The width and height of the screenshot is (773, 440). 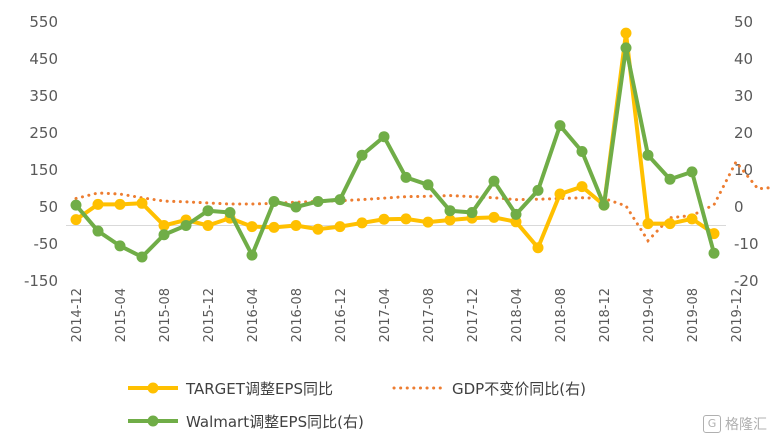 What do you see at coordinates (259, 389) in the screenshot?
I see `legend-label: TARGET调整EPS同比` at bounding box center [259, 389].